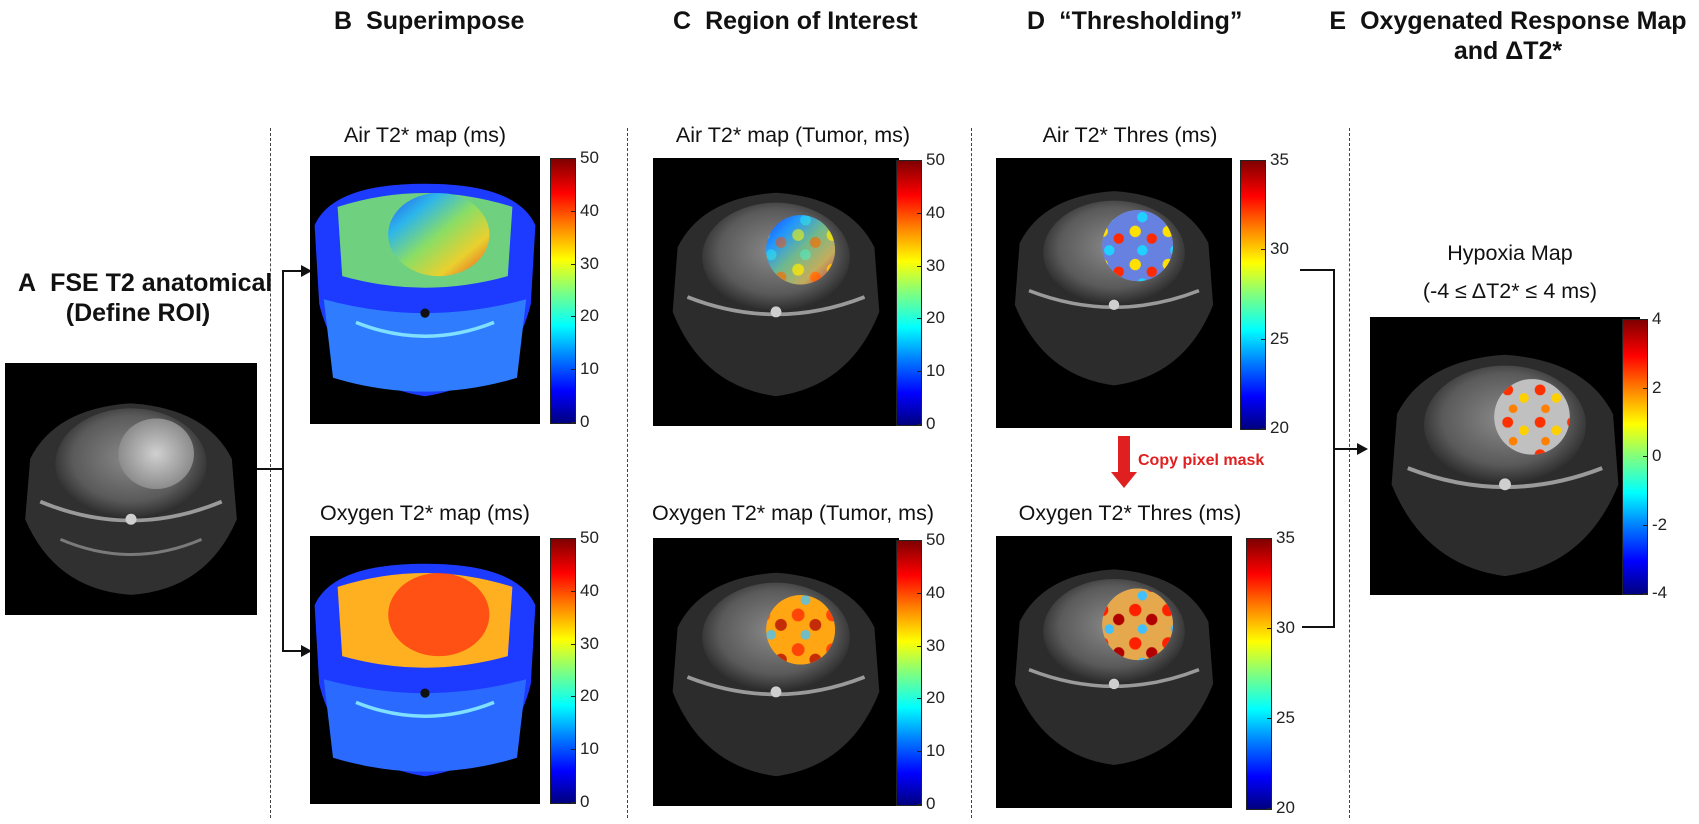 This screenshot has height=824, width=1699. I want to click on header-d: D “Thresholding”, so click(1134, 21).